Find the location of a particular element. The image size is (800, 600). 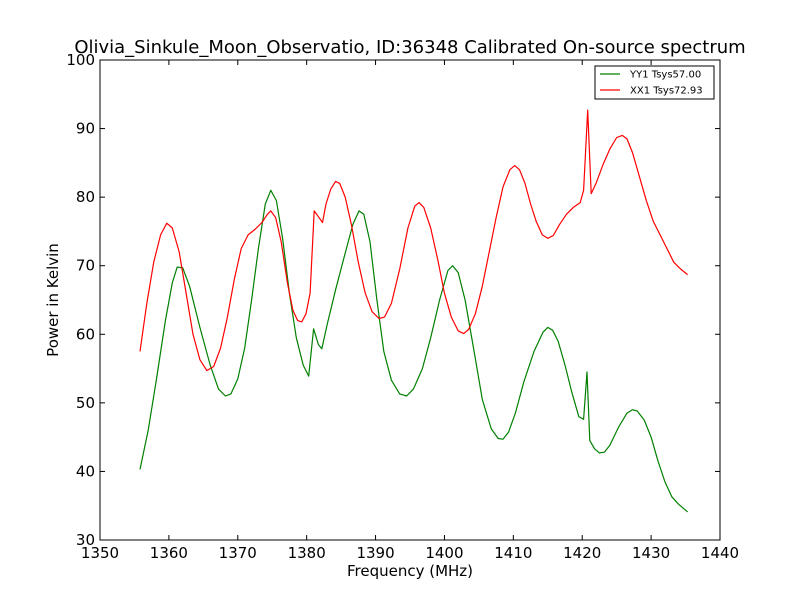

y-tick-label: 100 is located at coordinates (80, 60).